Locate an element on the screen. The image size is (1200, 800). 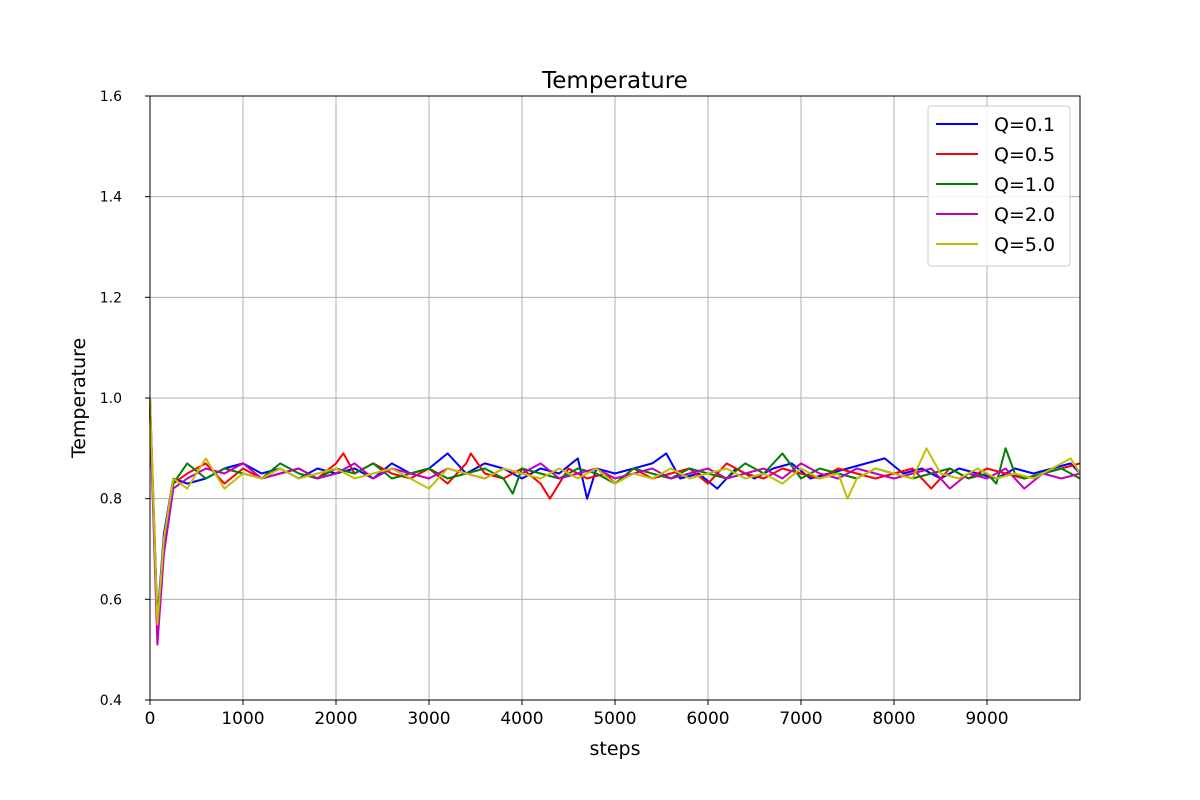
y-tick-label: 1.0 is located at coordinates (111, 399).